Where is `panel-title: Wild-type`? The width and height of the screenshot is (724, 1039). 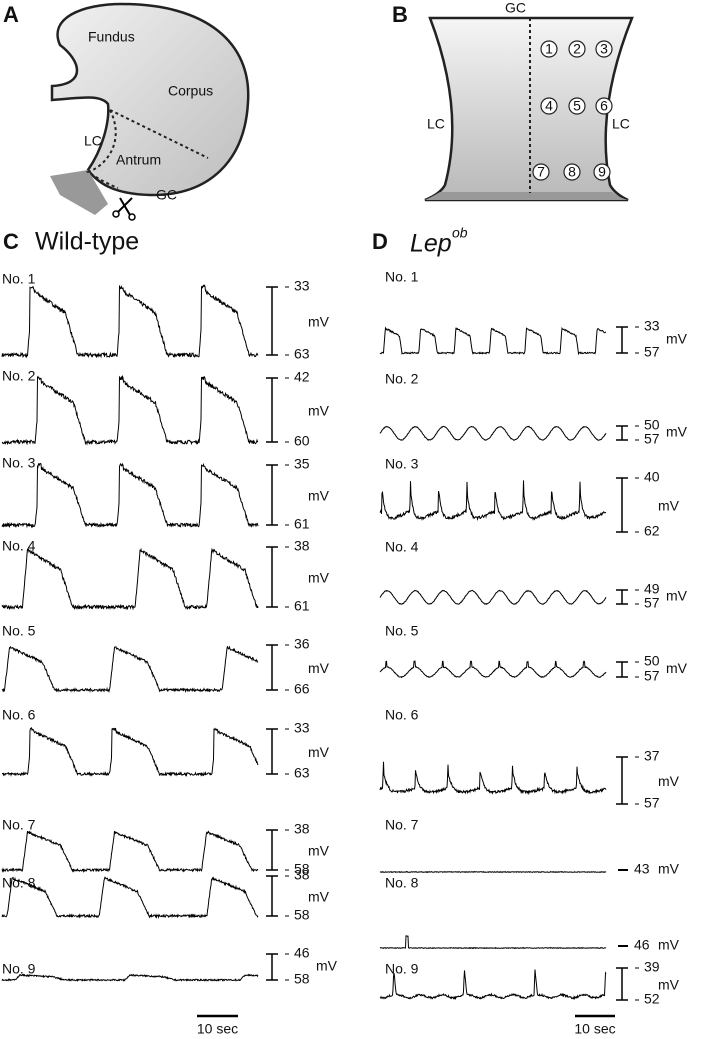
panel-title: Wild-type is located at coordinates (87, 242).